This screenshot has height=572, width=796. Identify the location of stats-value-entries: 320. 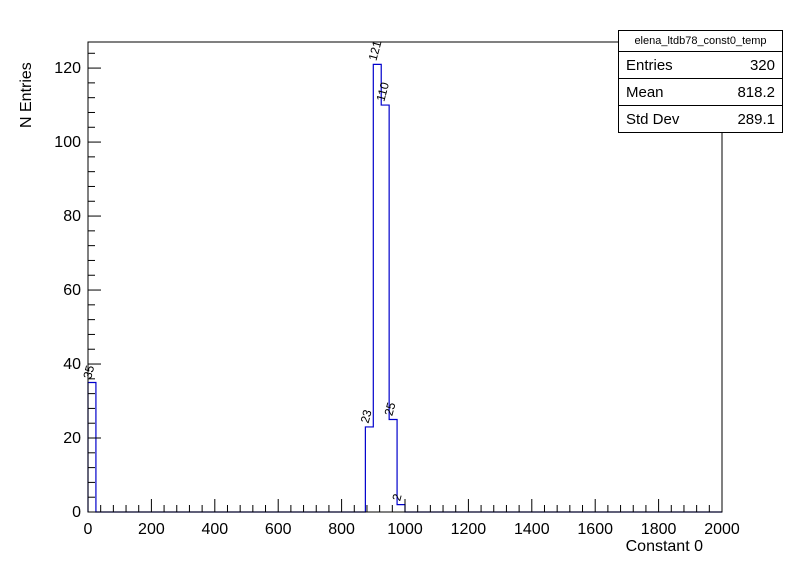
(762, 65).